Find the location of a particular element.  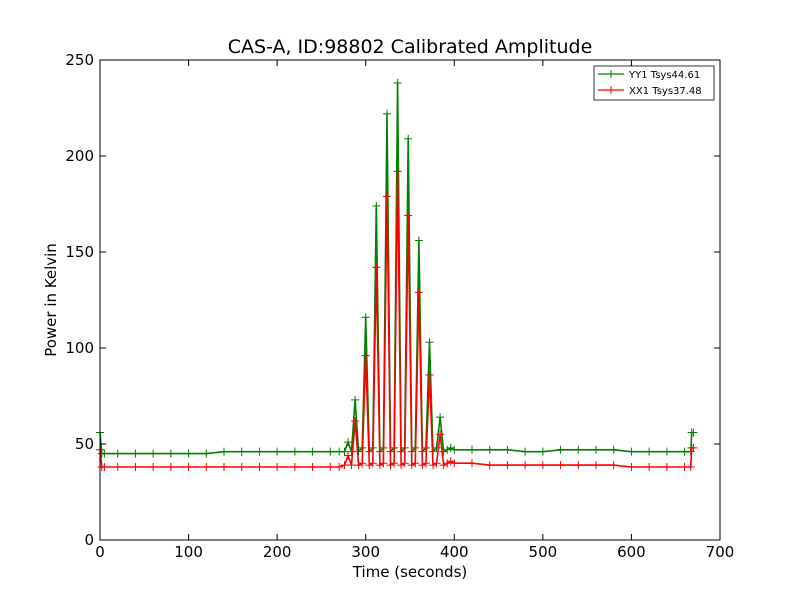

x-tick-label: 300 is located at coordinates (365, 552).